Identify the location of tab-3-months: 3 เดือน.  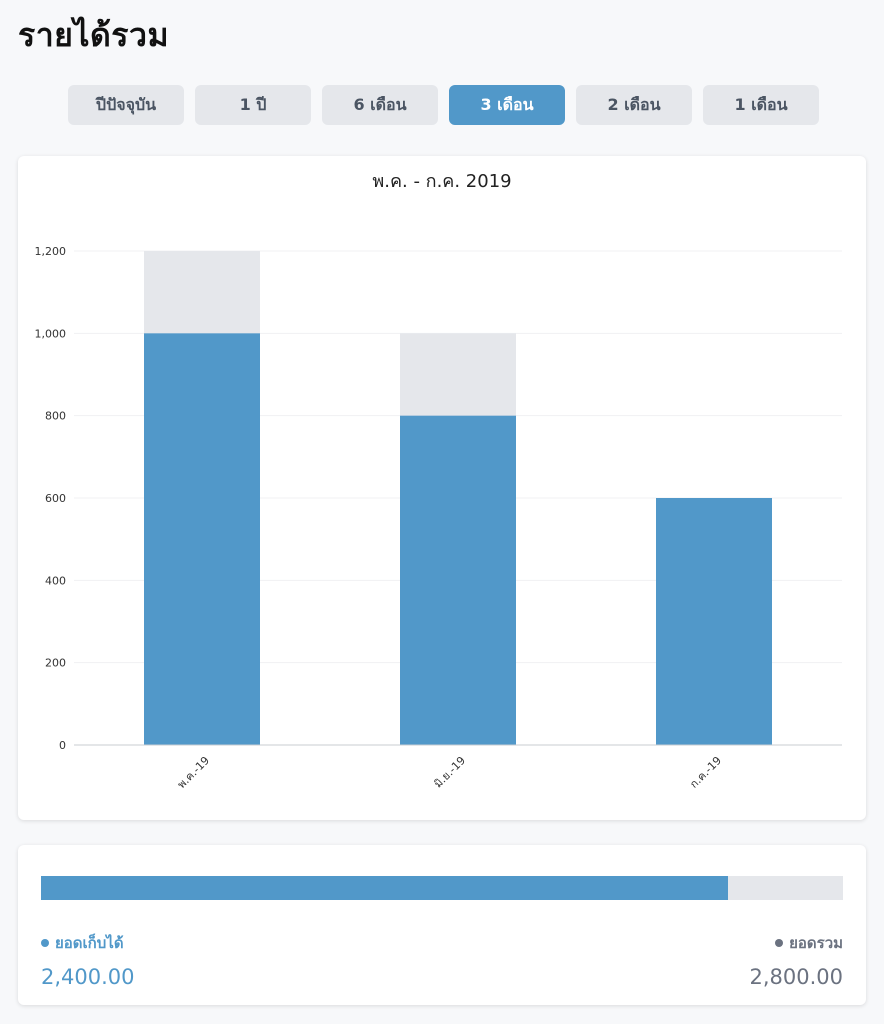
(507, 105).